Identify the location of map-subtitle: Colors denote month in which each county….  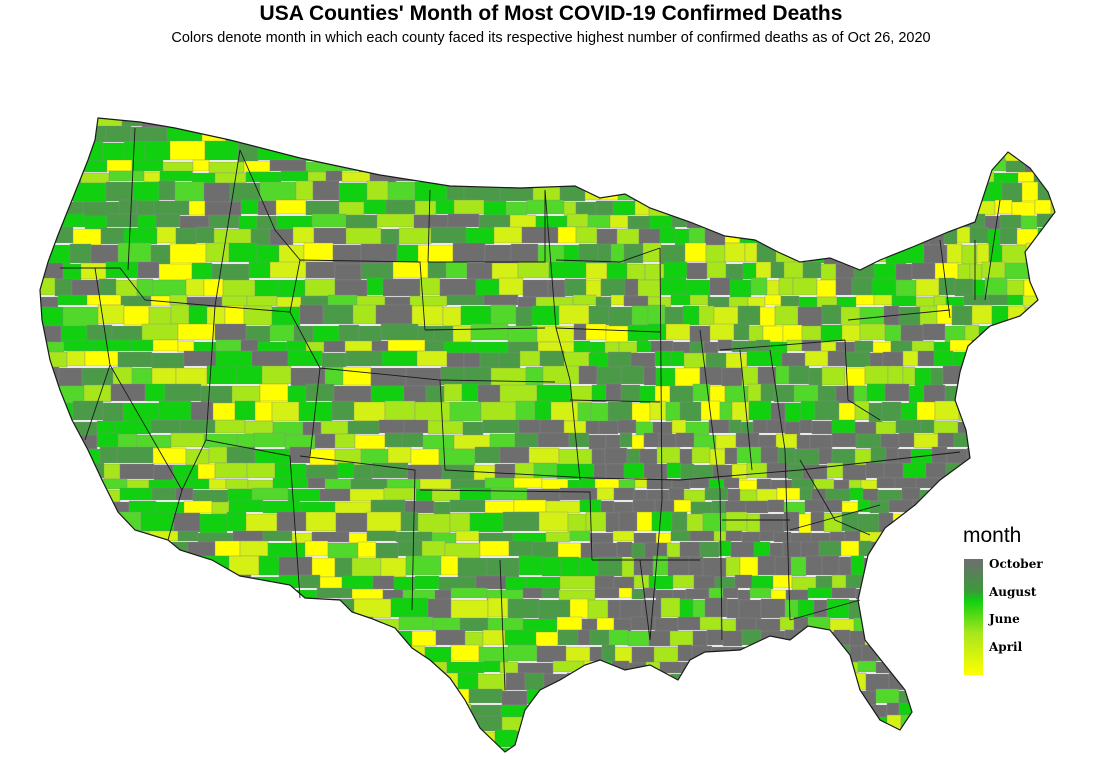
(551, 38).